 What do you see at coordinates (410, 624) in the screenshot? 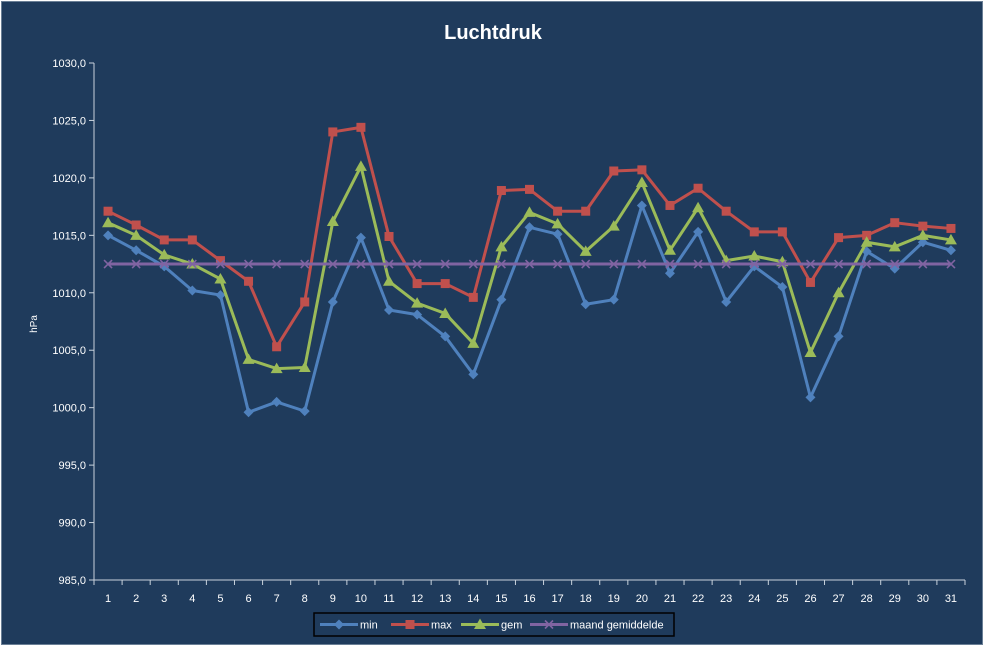
I see `legend-marker-max` at bounding box center [410, 624].